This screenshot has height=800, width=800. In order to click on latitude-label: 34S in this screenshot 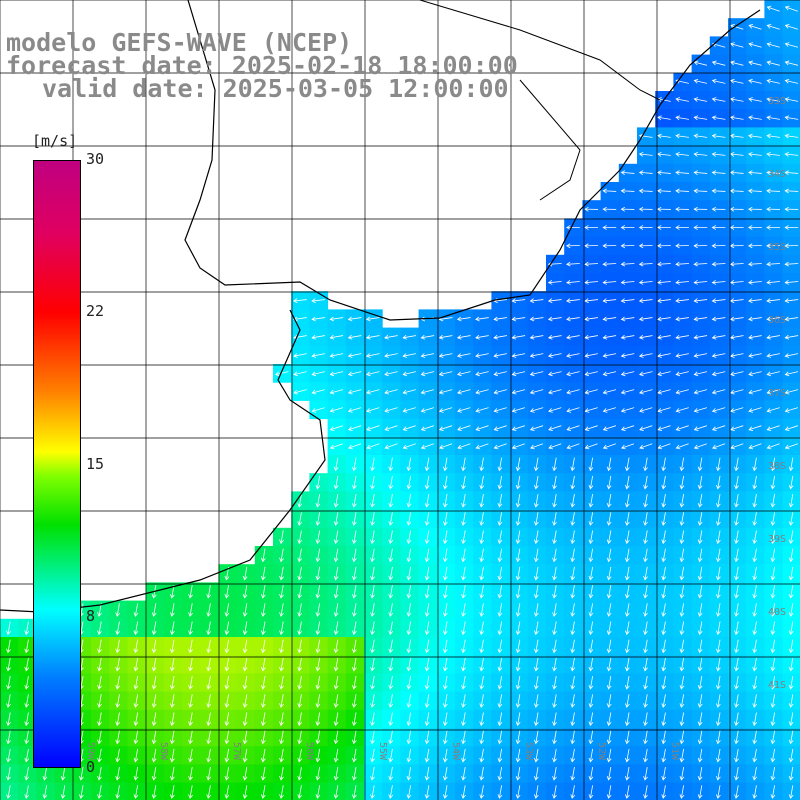, I will do `click(777, 174)`.